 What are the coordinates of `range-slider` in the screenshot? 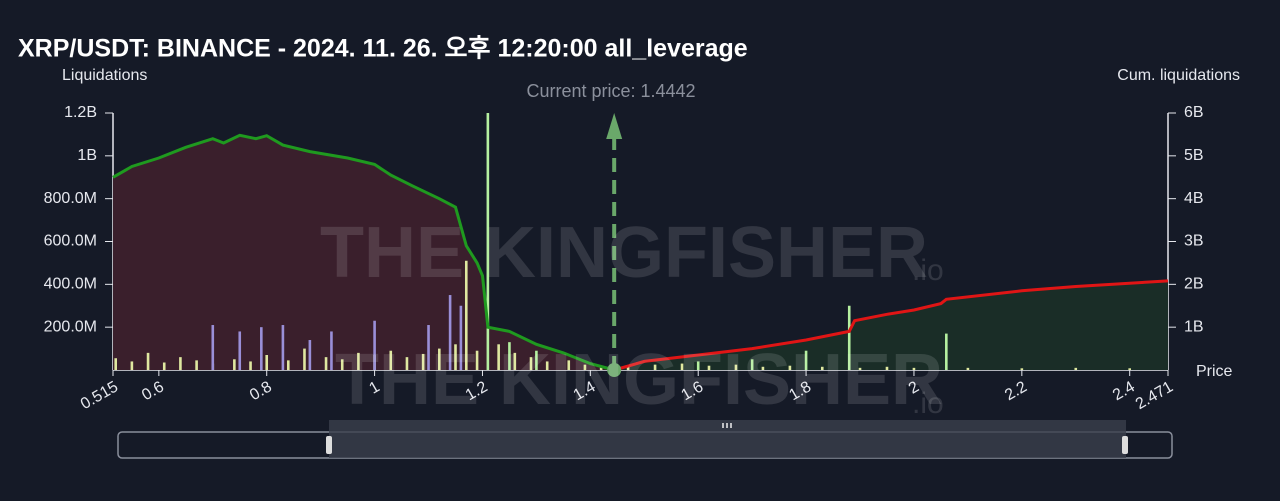 It's located at (645, 439).